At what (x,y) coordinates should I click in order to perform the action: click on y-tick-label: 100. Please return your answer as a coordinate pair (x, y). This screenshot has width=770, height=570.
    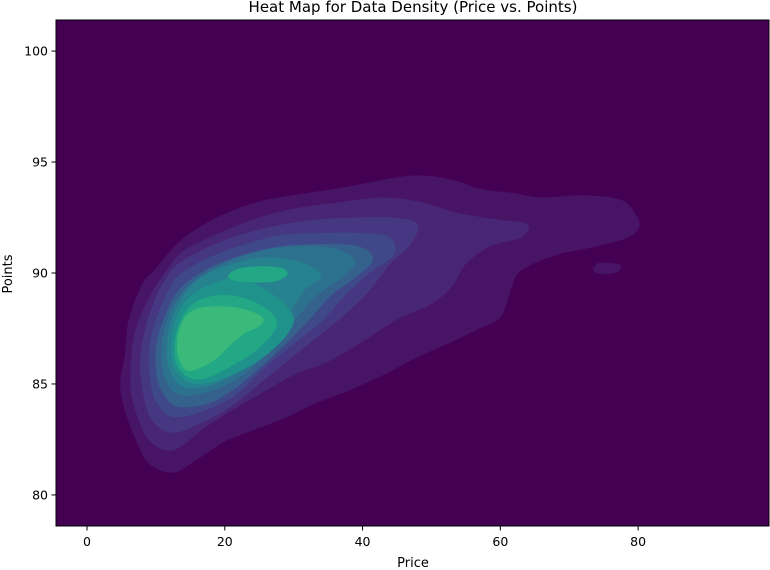
    Looking at the image, I should click on (36, 51).